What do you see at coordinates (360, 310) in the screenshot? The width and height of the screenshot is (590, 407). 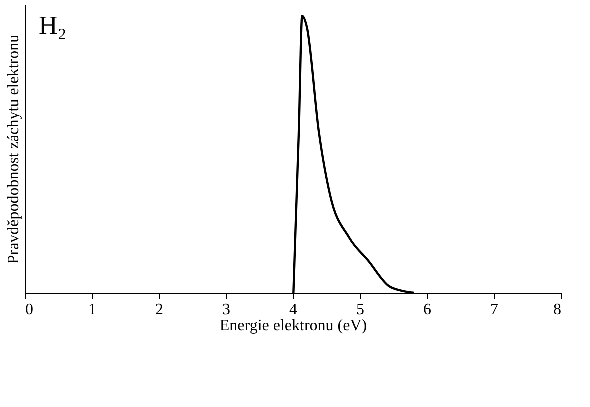 I see `x-tick-label: 5` at bounding box center [360, 310].